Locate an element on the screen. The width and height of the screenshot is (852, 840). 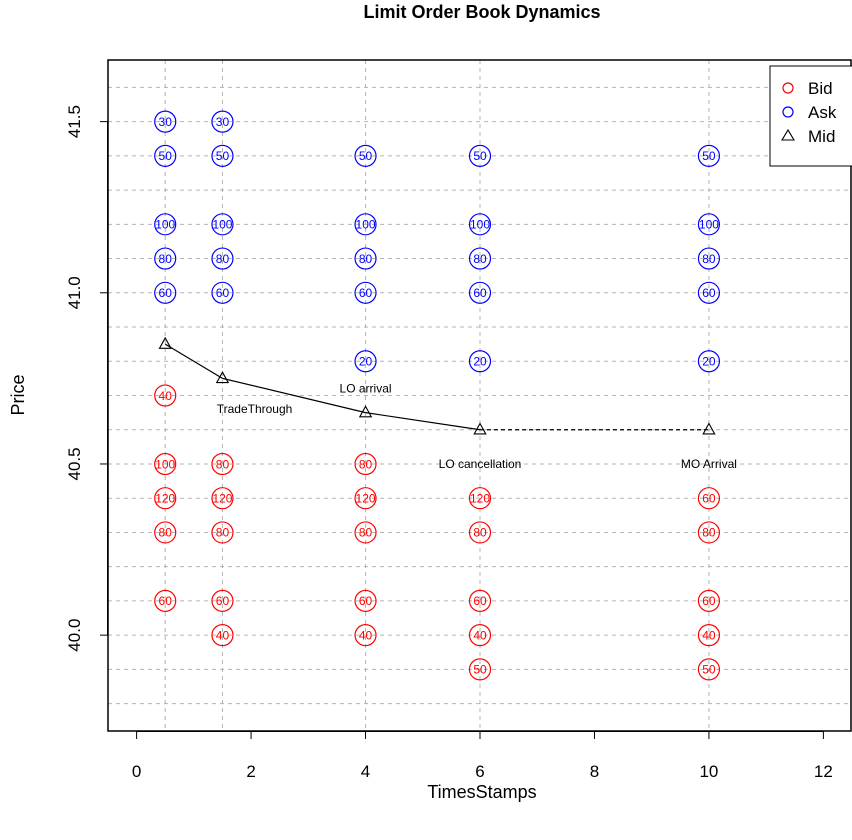
y-tick-label: 40.5 is located at coordinates (74, 463).